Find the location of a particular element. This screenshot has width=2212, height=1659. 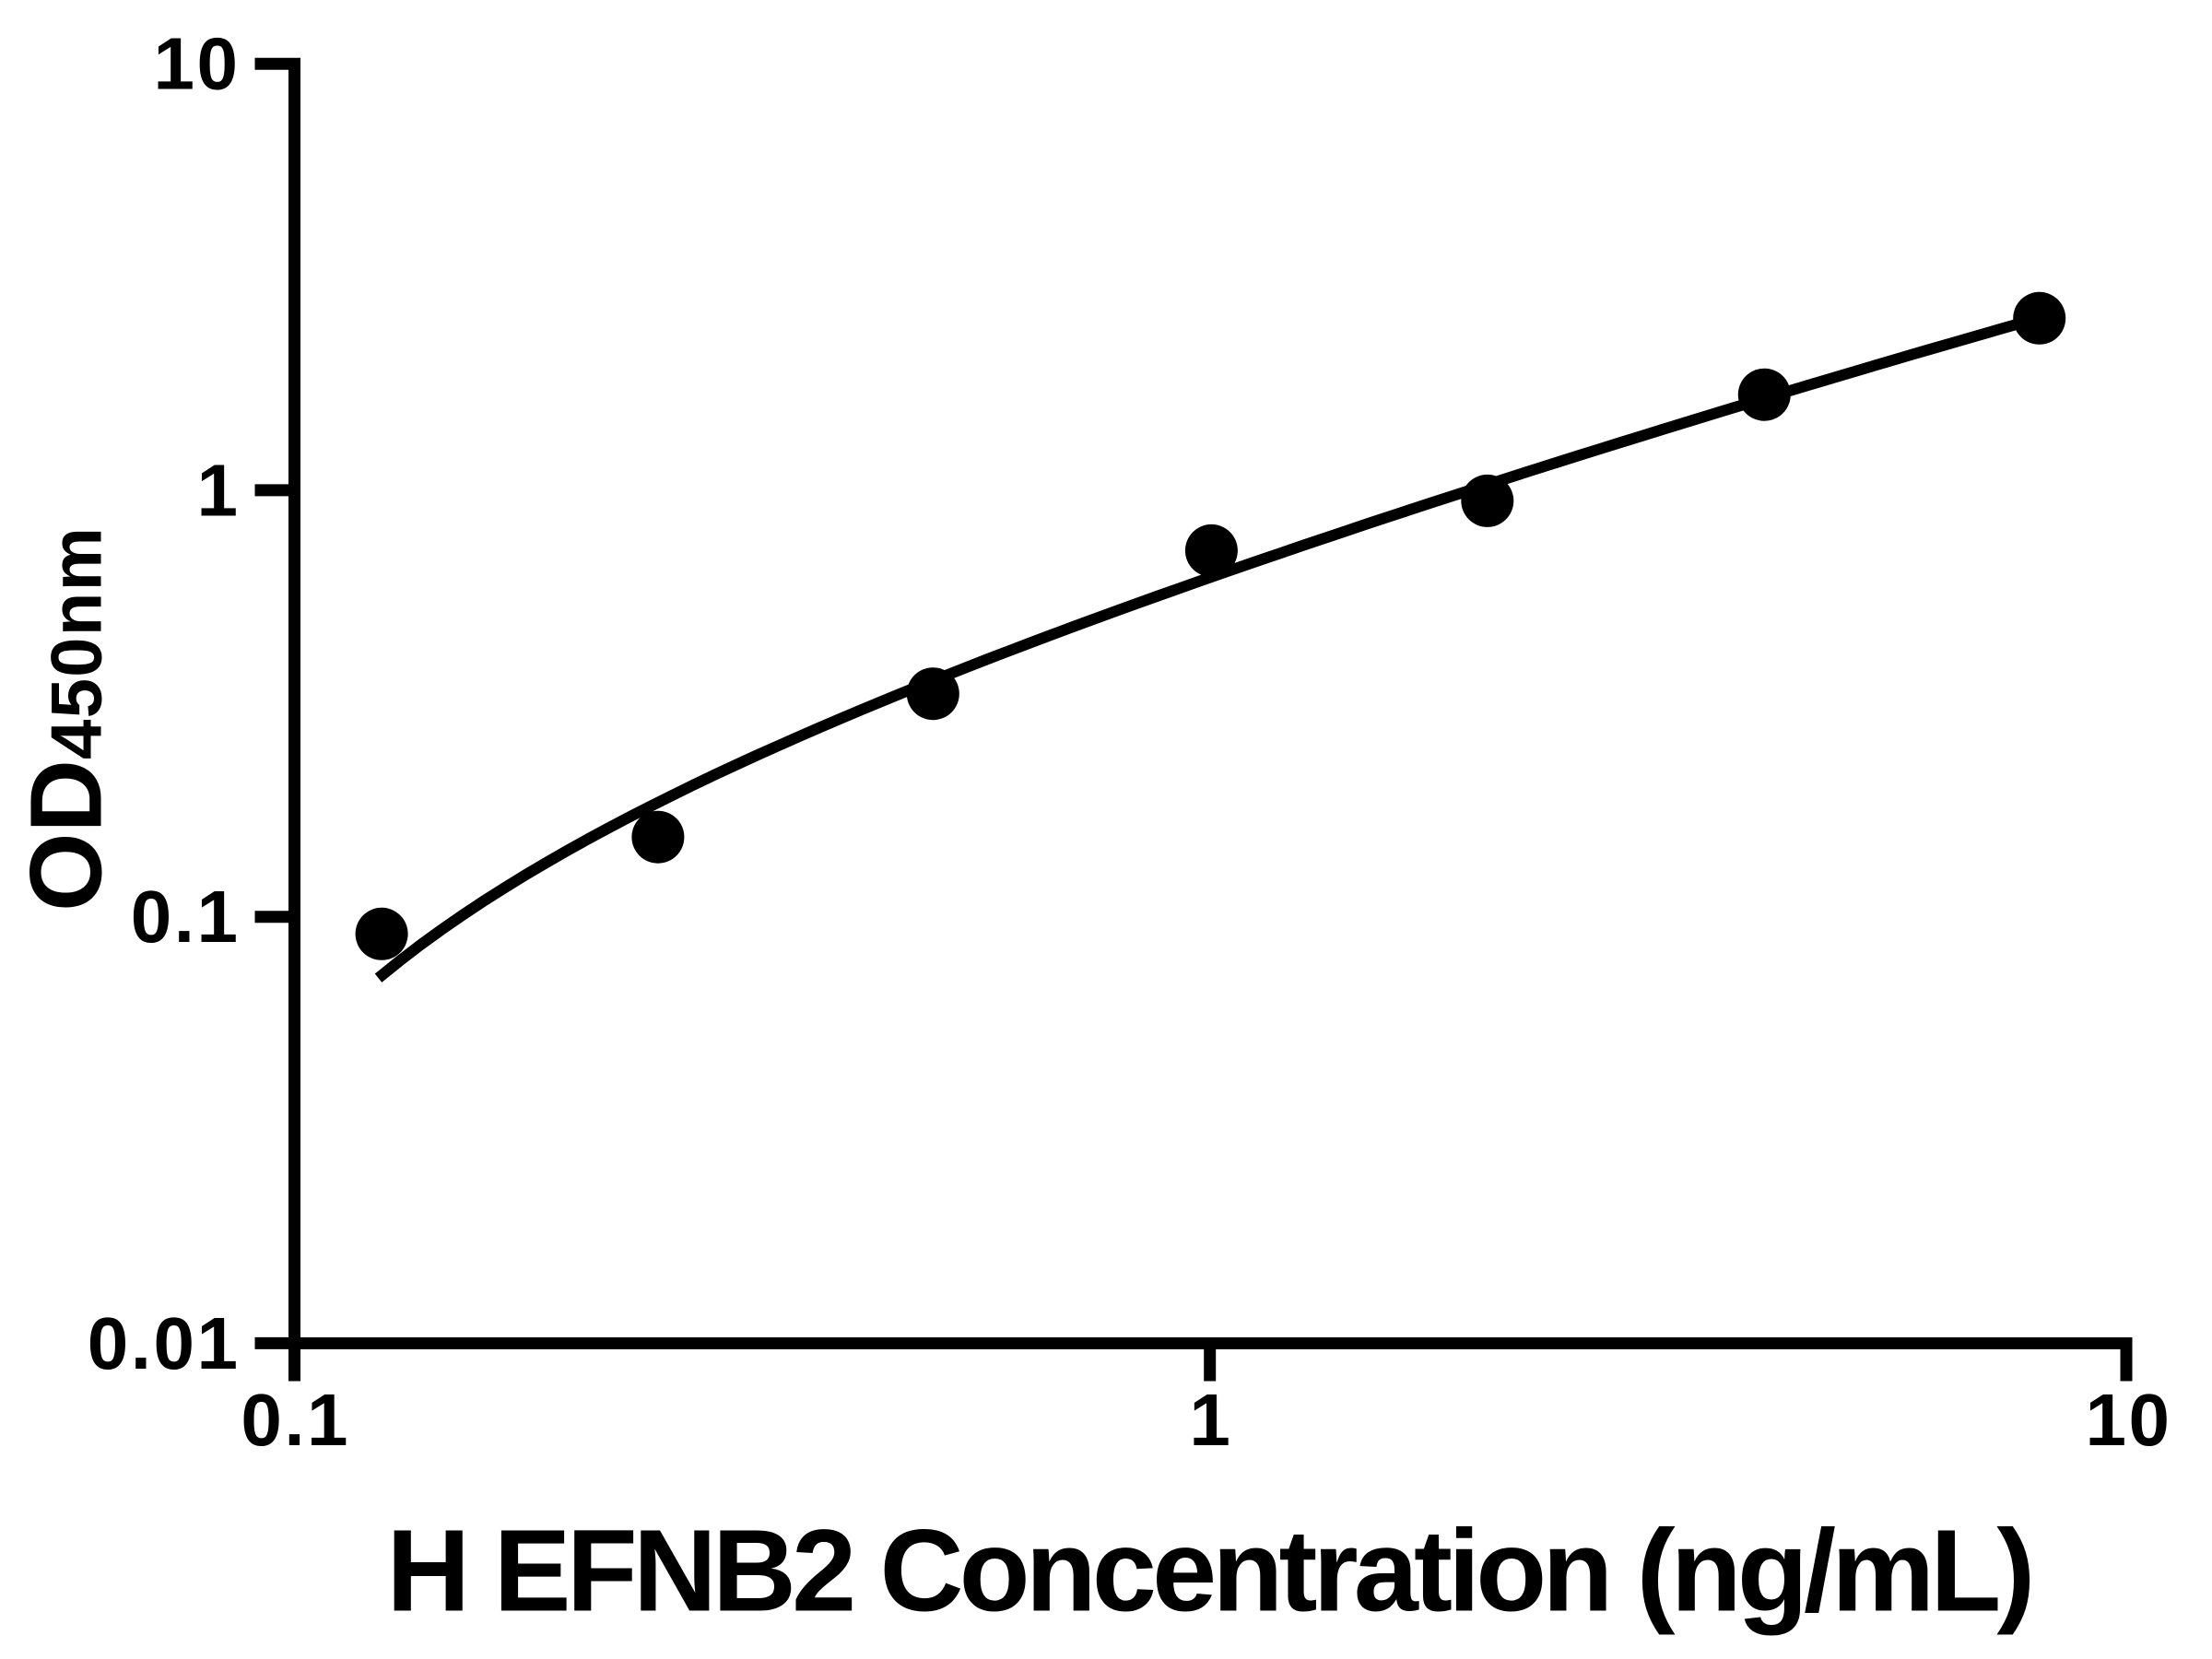

svg-text: H EFNB2 Concentration (ng/mL) is located at coordinates (1208, 1571).